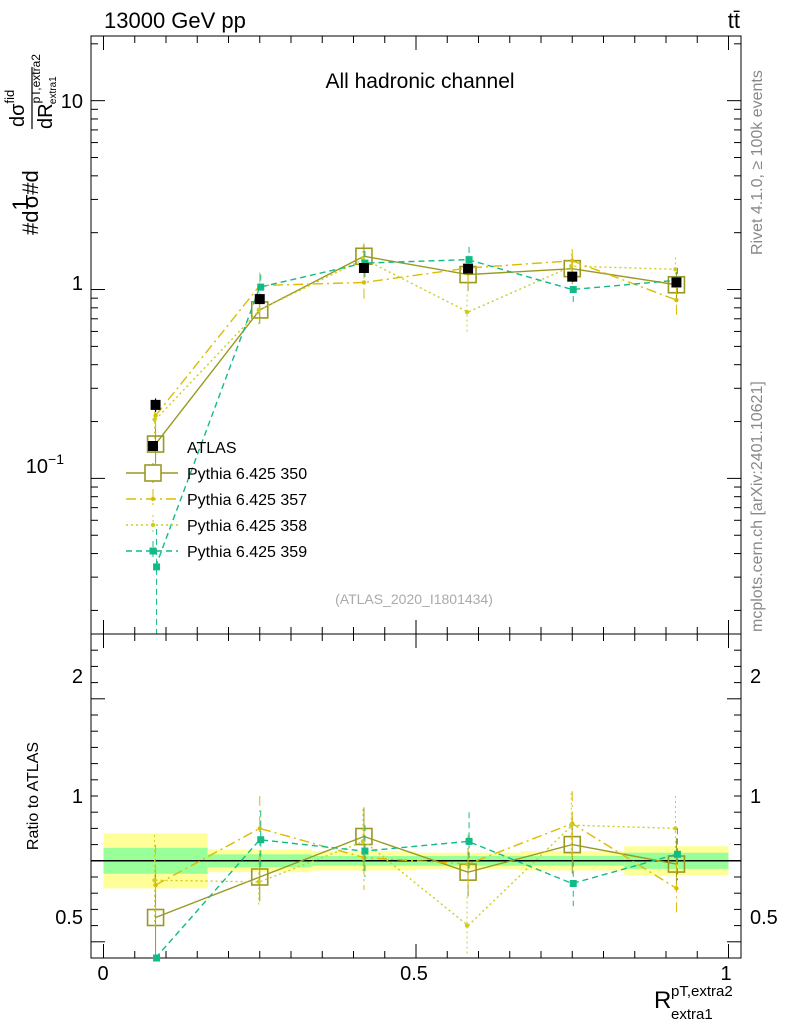 The height and width of the screenshot is (1024, 786). Describe the element at coordinates (419, 81) in the screenshot. I see `chart-title: All hadronic channel` at that location.